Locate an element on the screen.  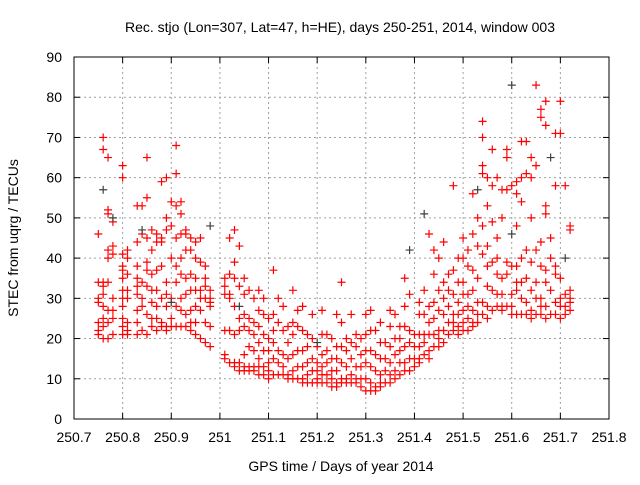
y-tick-label: 90 is located at coordinates (54, 57).